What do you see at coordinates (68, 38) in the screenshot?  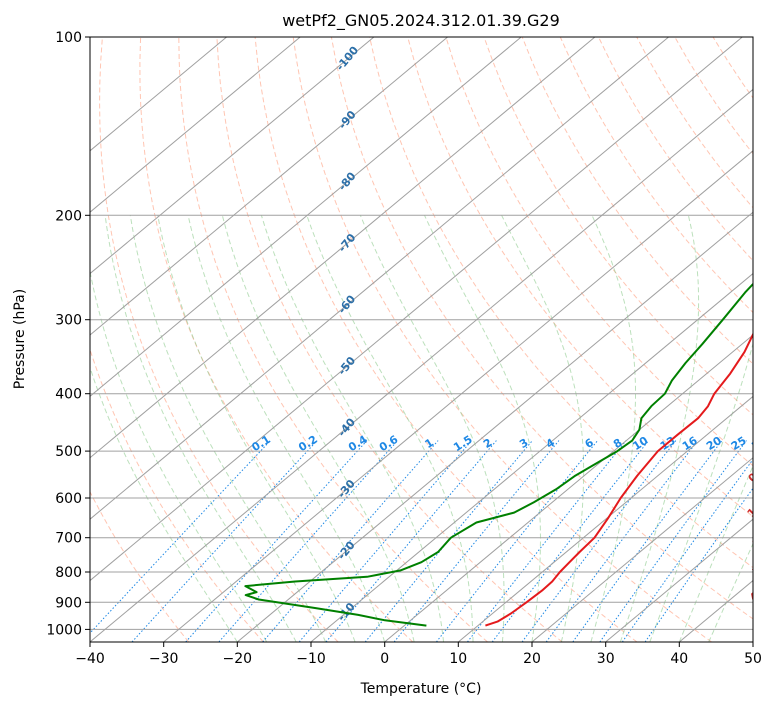 I see `y-tick-label: 100` at bounding box center [68, 38].